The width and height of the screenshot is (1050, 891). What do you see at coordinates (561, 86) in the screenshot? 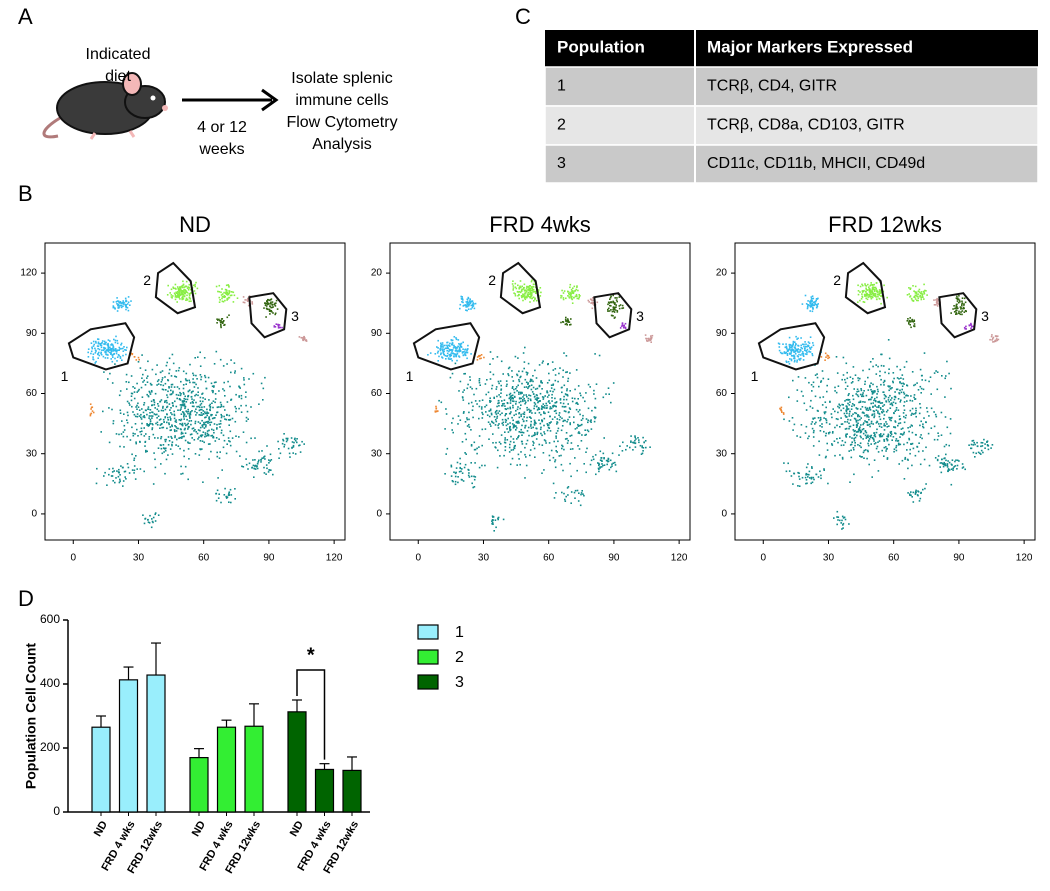
I see `table-cell: 1` at bounding box center [561, 86].